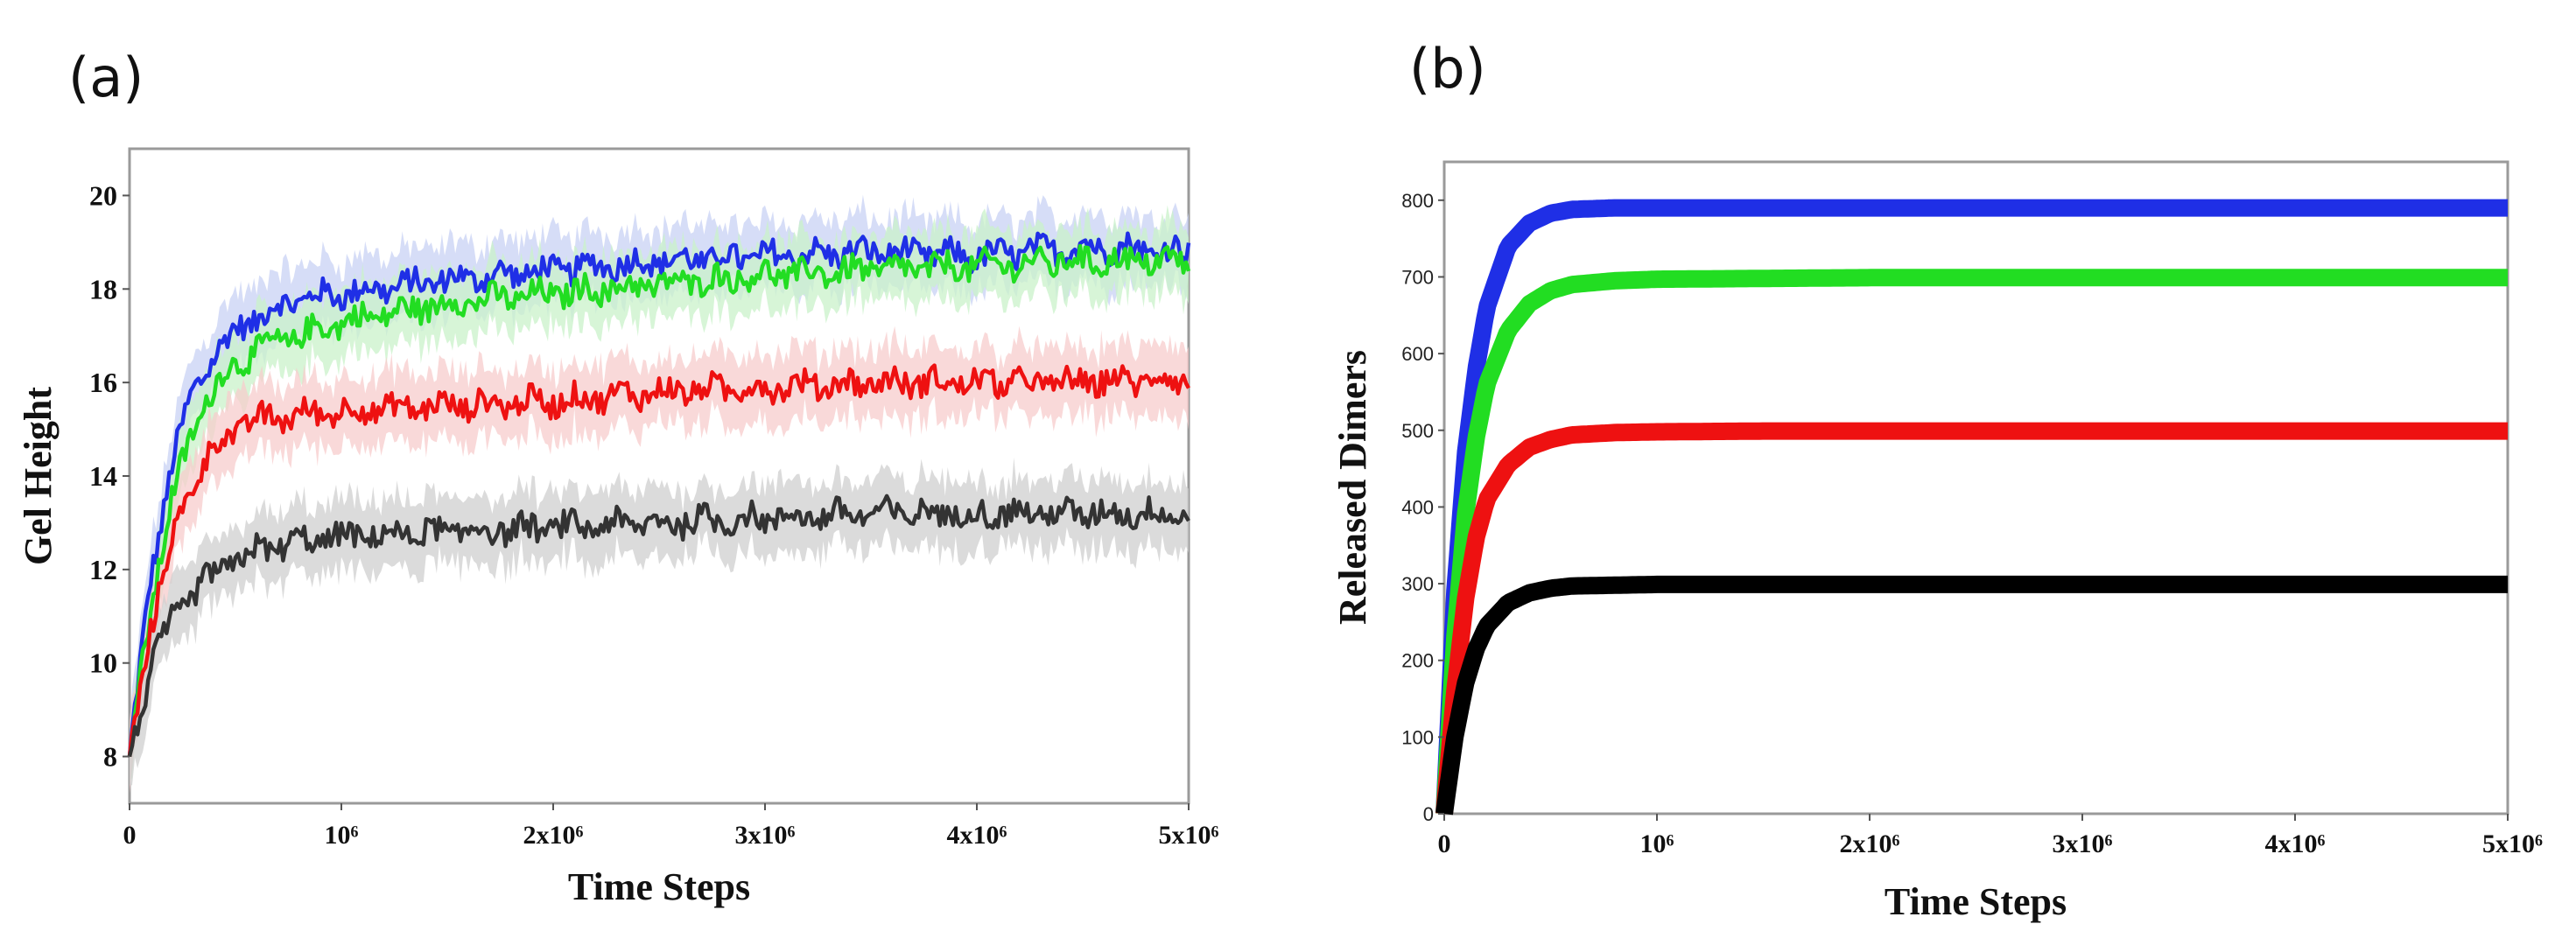 The height and width of the screenshot is (952, 2576). I want to click on y-tick-label-b: 300, so click(1418, 584).